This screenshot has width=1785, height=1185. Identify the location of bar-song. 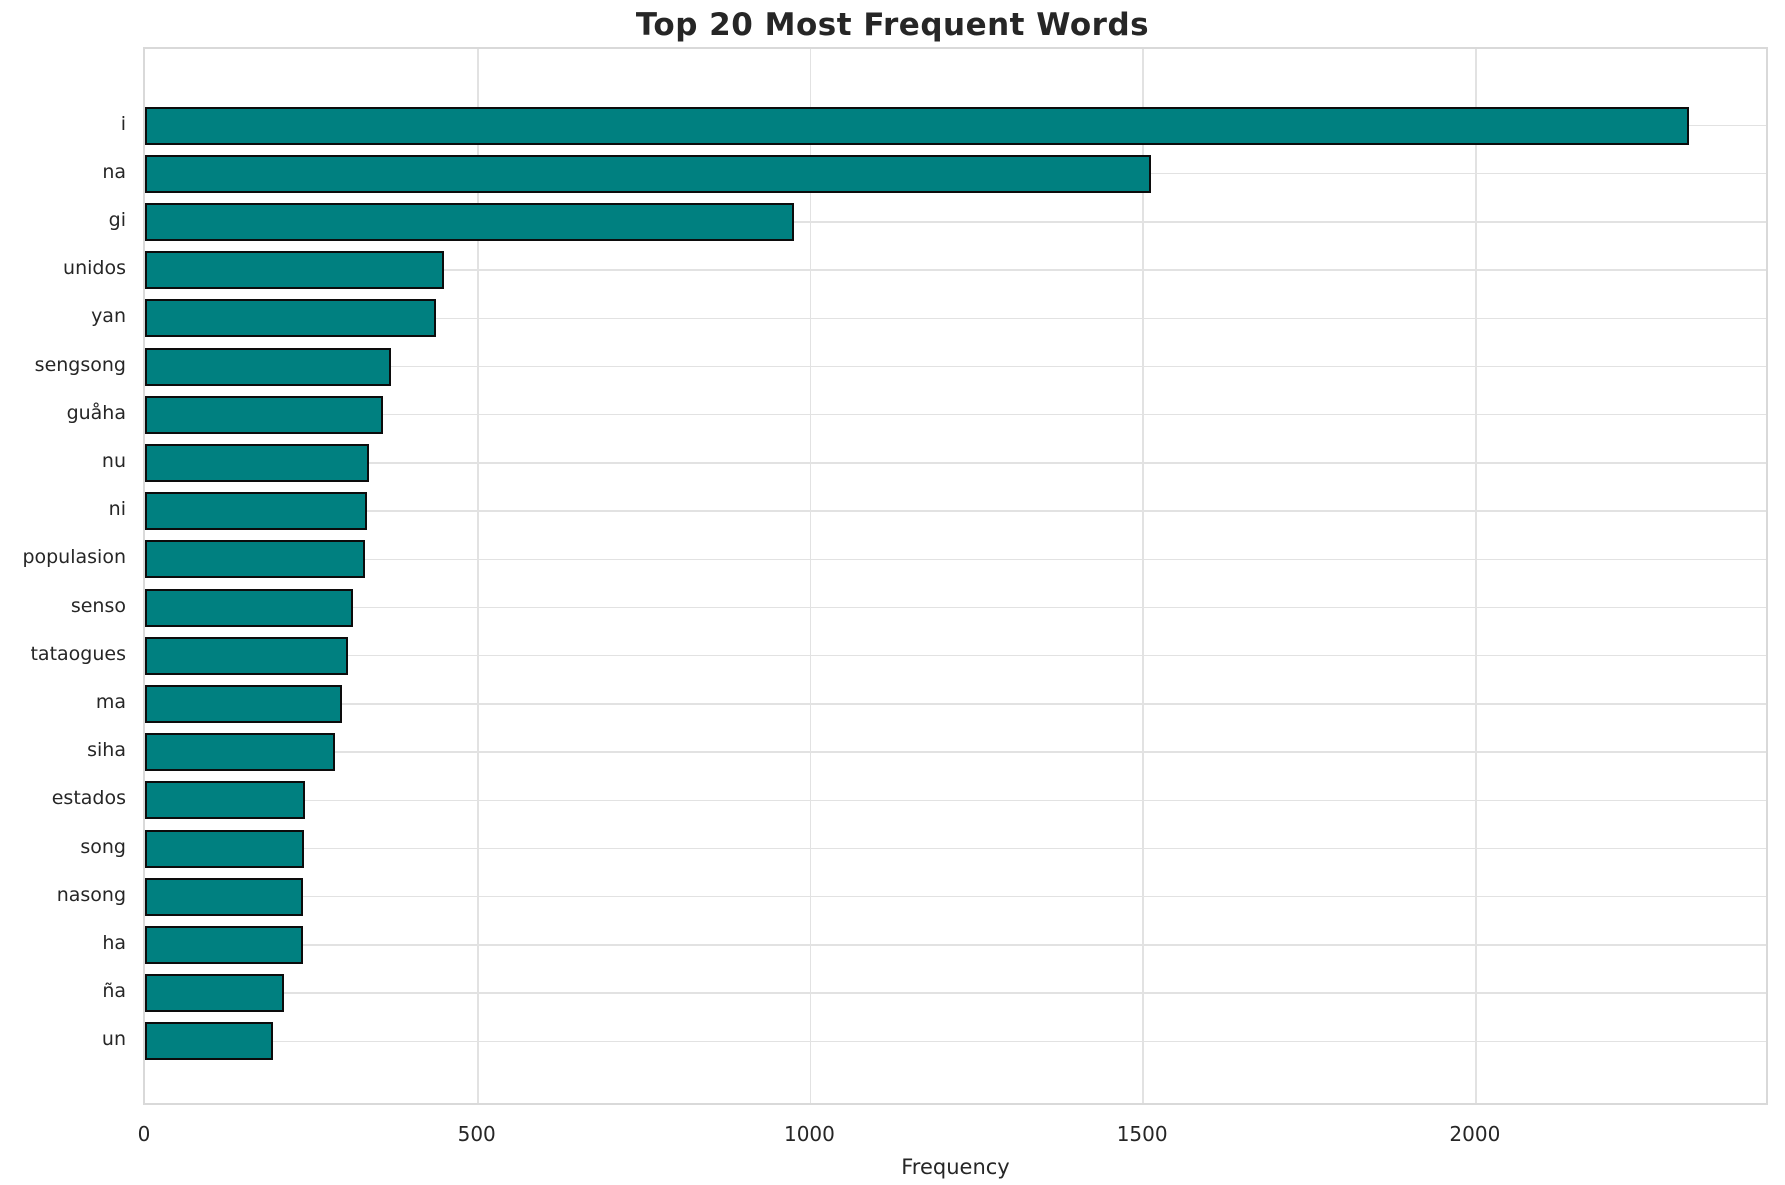
(225, 848).